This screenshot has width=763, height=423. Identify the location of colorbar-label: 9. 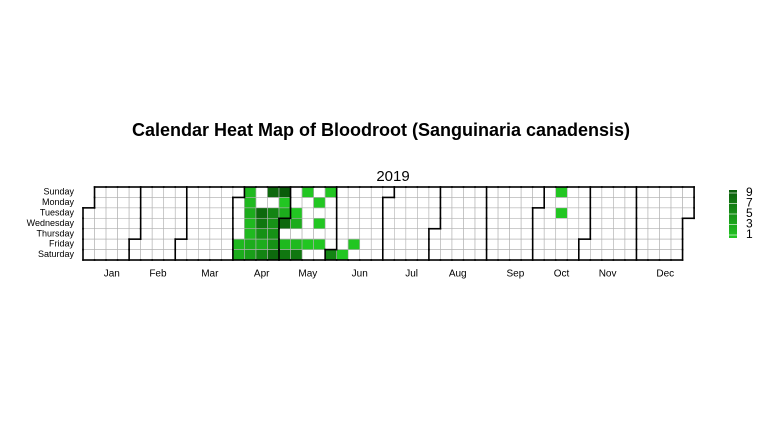
(749, 192).